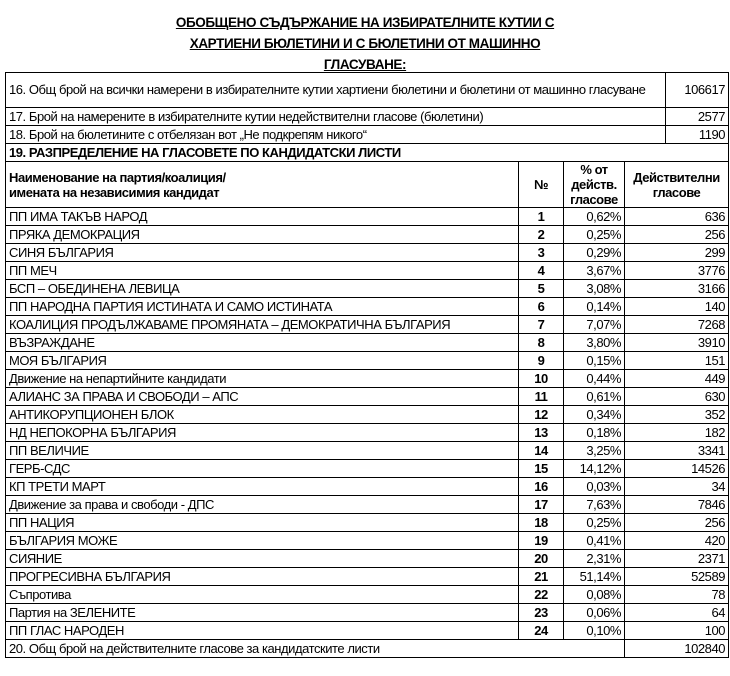 Image resolution: width=730 pixels, height=676 pixels. I want to click on valid-votes: 2371, so click(676, 558).